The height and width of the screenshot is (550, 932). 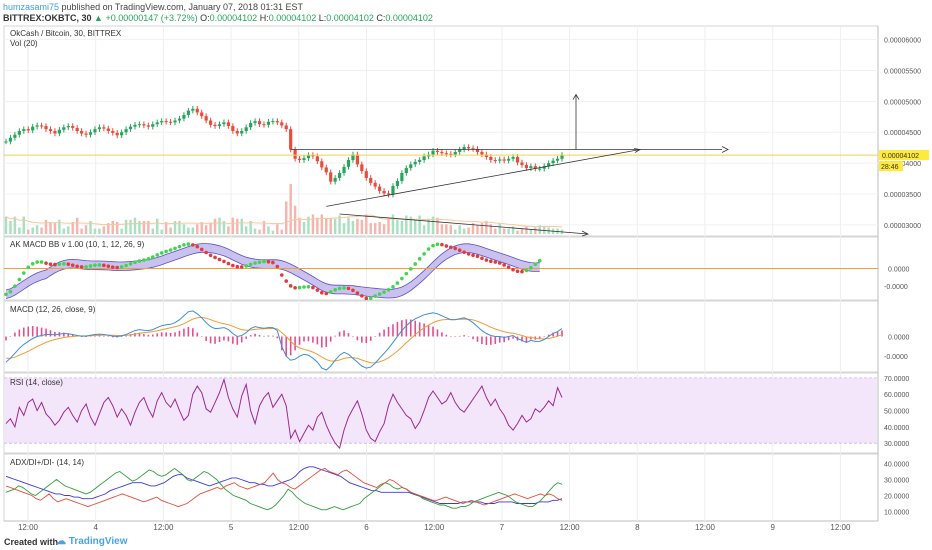 What do you see at coordinates (434, 527) in the screenshot?
I see `time-tick-label: 12:00` at bounding box center [434, 527].